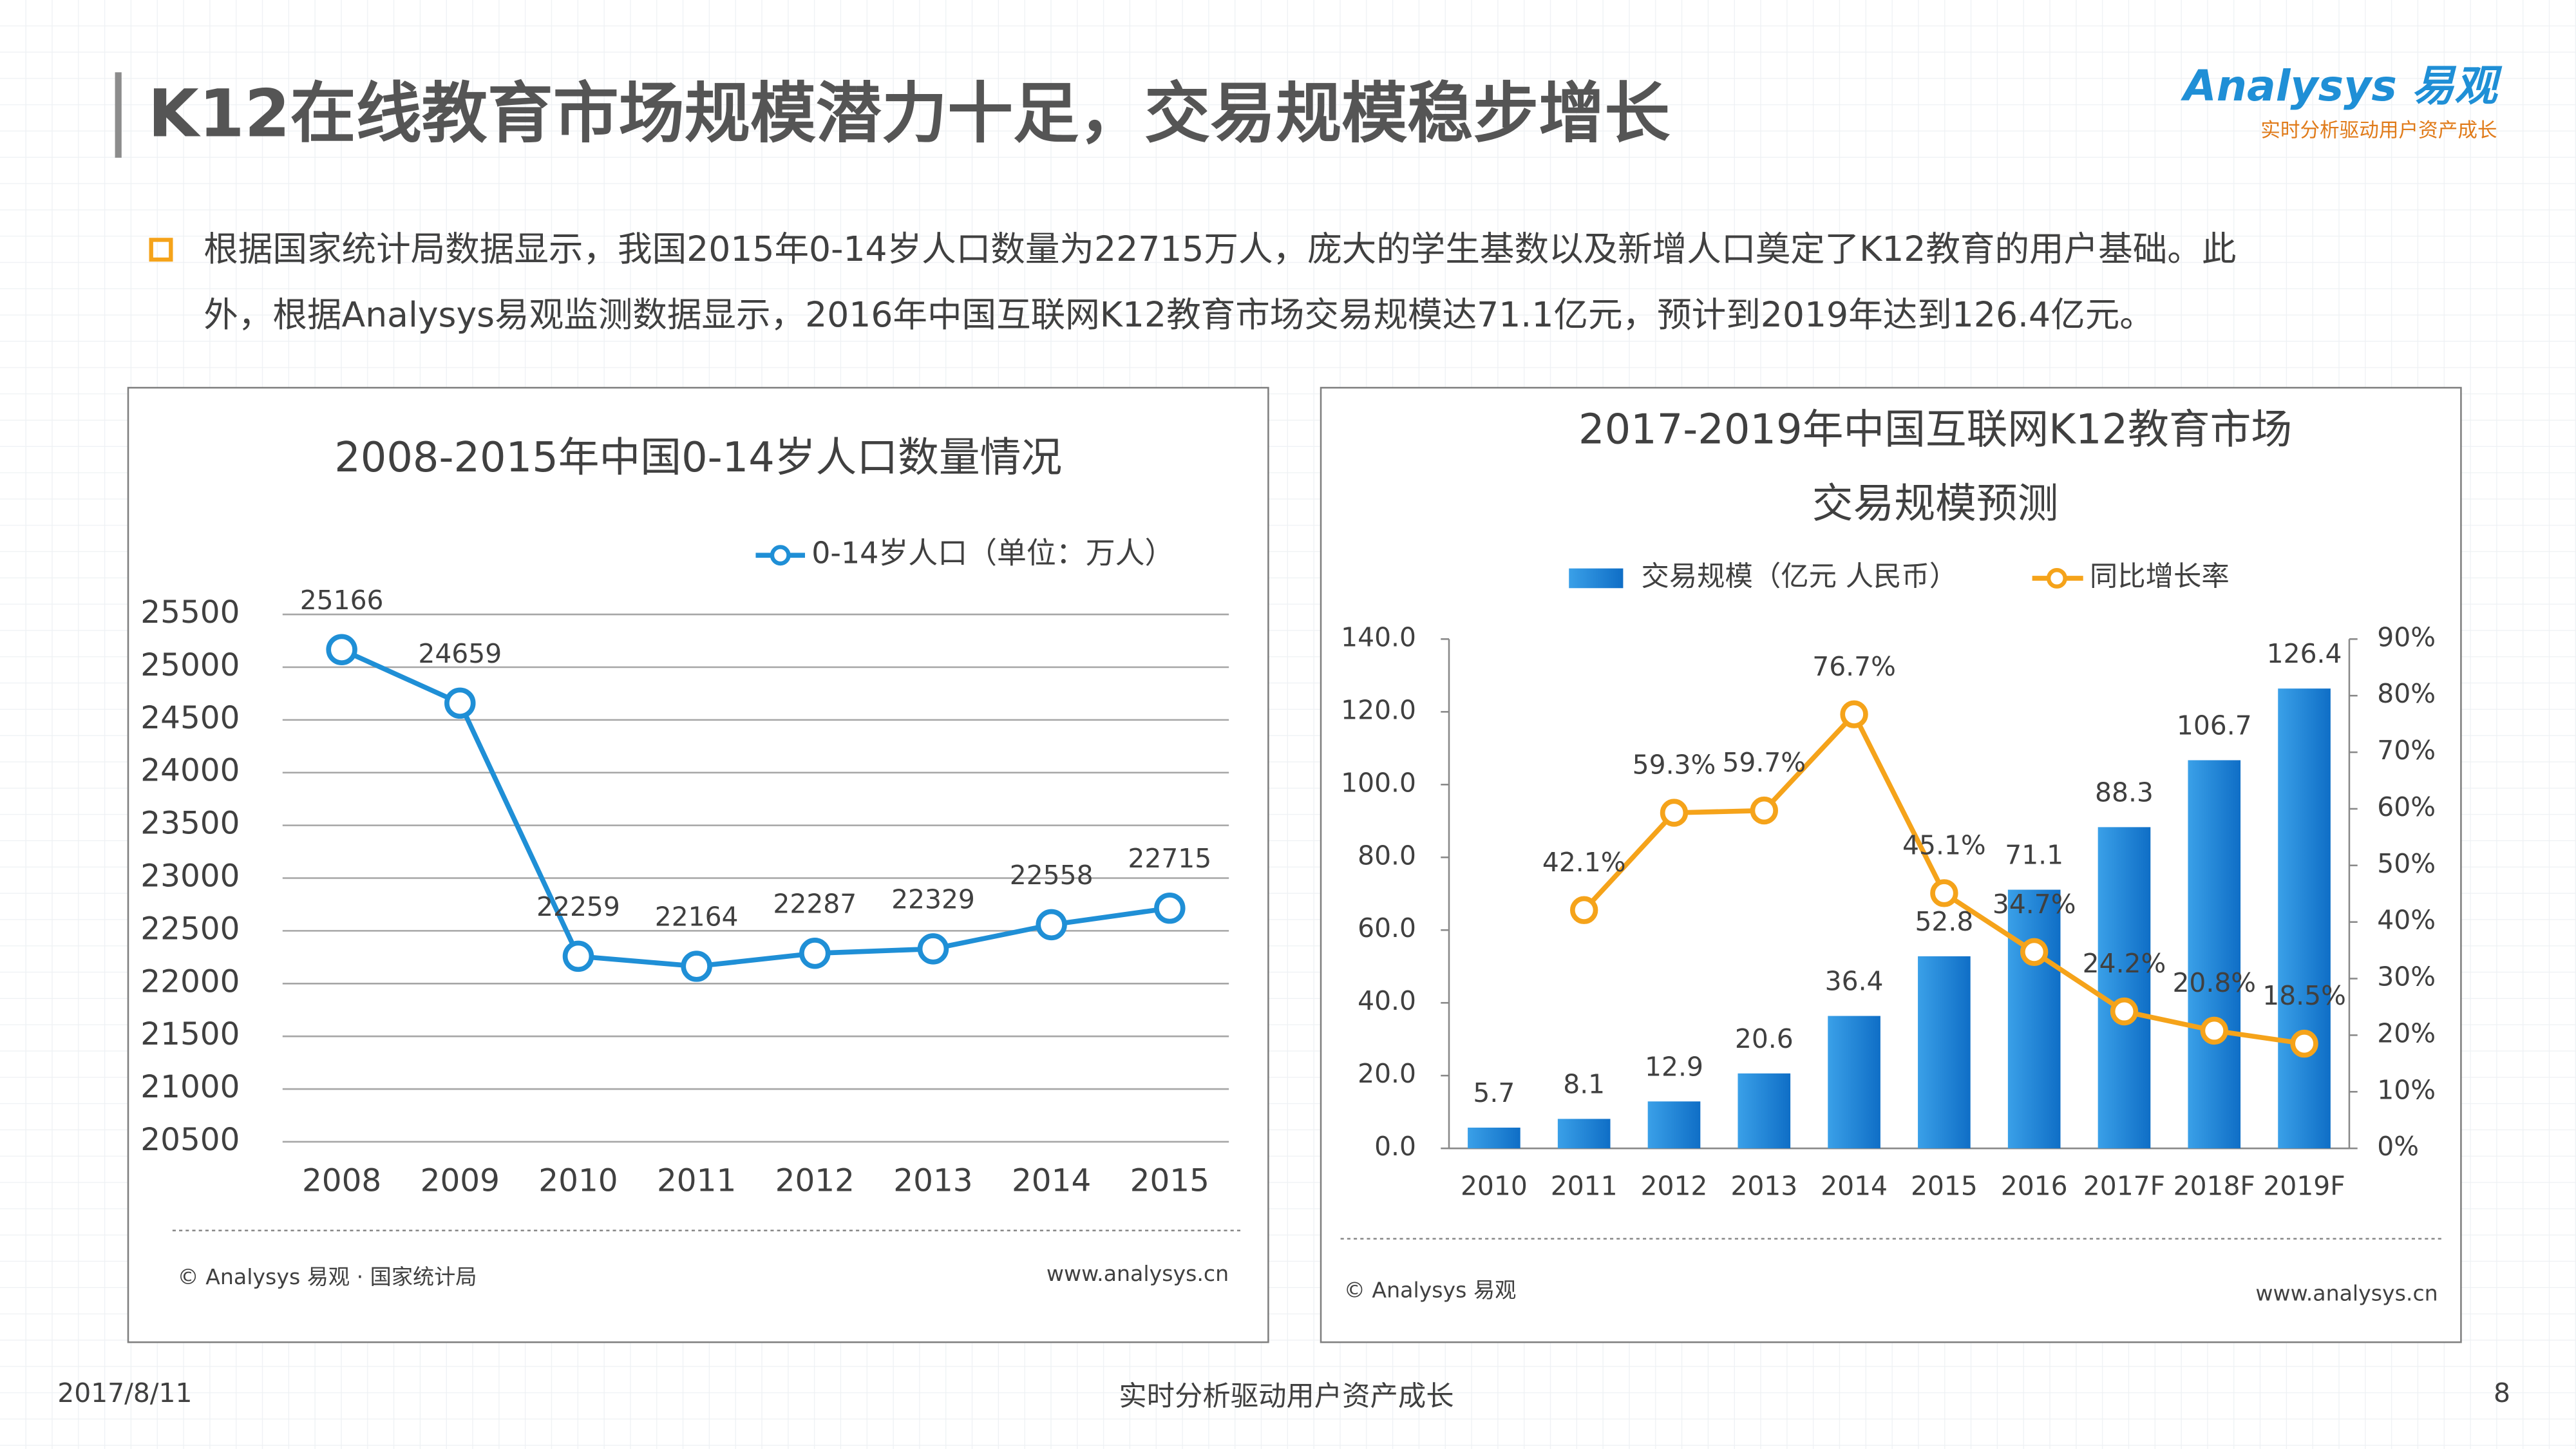  Describe the element at coordinates (1764, 1038) in the screenshot. I see `data-label: 20.6` at that location.